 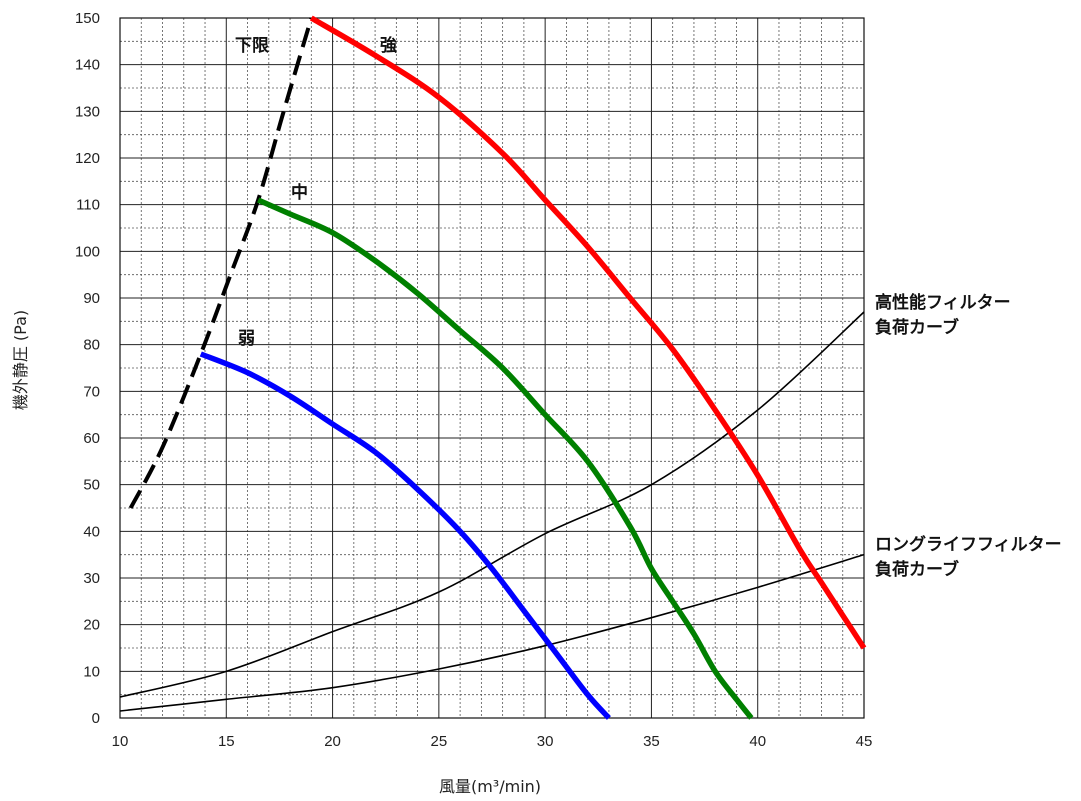 I want to click on y-tick-label: 120, so click(x=87, y=158).